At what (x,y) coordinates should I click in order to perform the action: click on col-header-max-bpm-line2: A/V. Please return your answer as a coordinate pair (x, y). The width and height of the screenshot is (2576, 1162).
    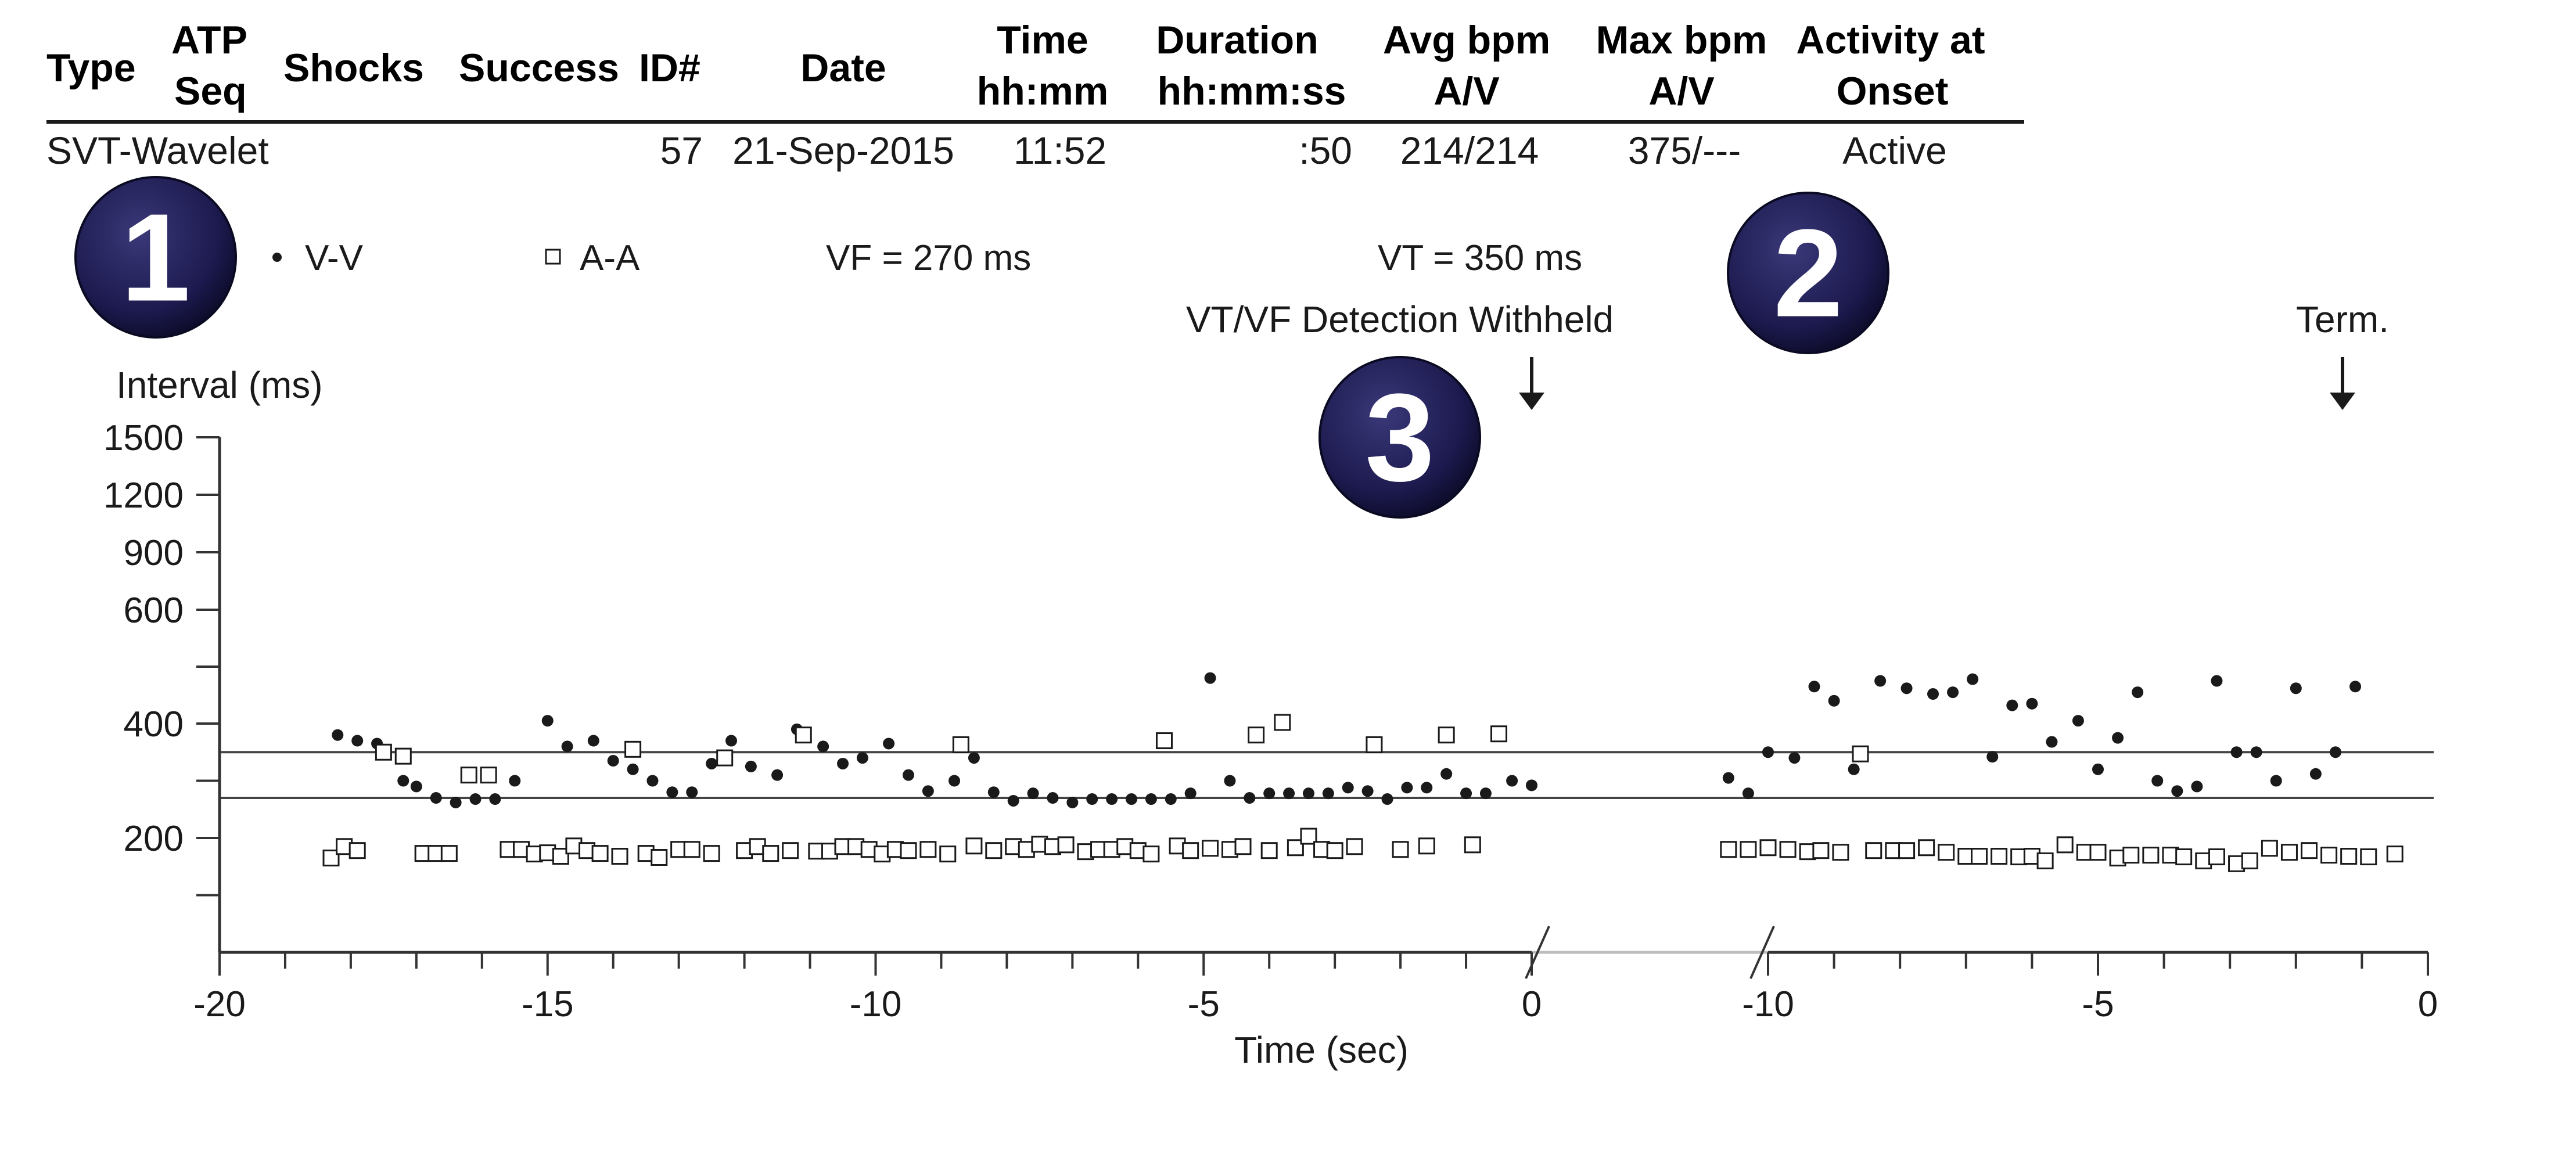
    Looking at the image, I should click on (1681, 91).